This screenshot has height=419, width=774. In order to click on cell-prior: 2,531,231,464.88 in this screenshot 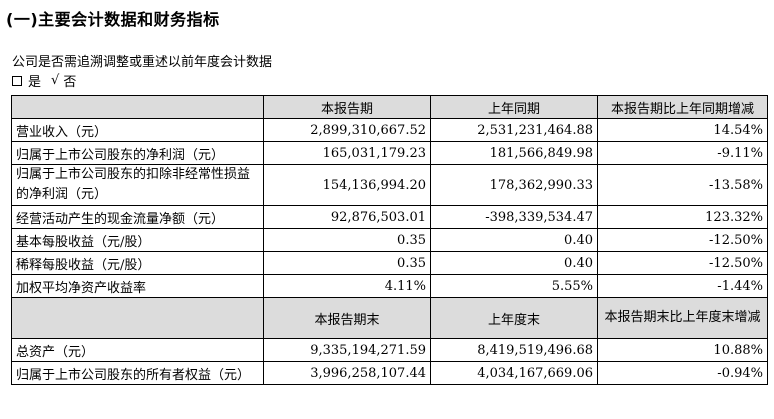, I will do `click(514, 130)`.